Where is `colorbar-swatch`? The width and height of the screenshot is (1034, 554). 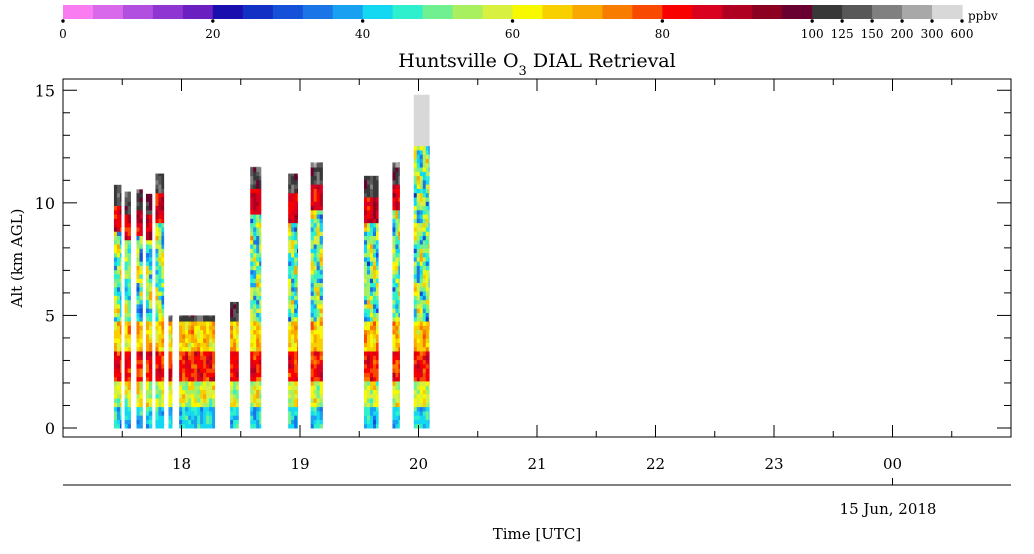 colorbar-swatch is located at coordinates (408, 12).